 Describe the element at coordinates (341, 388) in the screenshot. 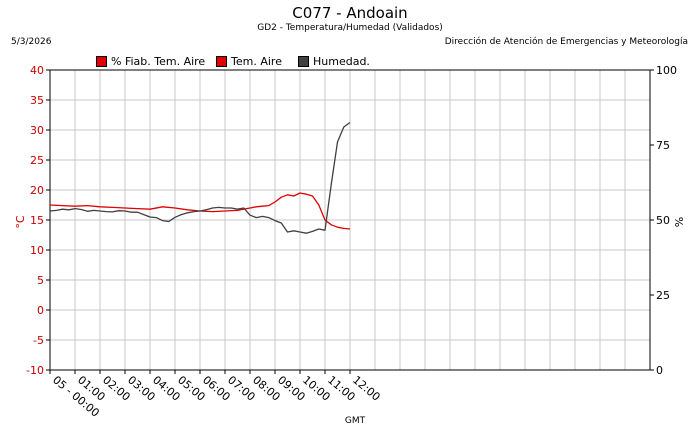

I see `x-tick-label: 11:00` at that location.